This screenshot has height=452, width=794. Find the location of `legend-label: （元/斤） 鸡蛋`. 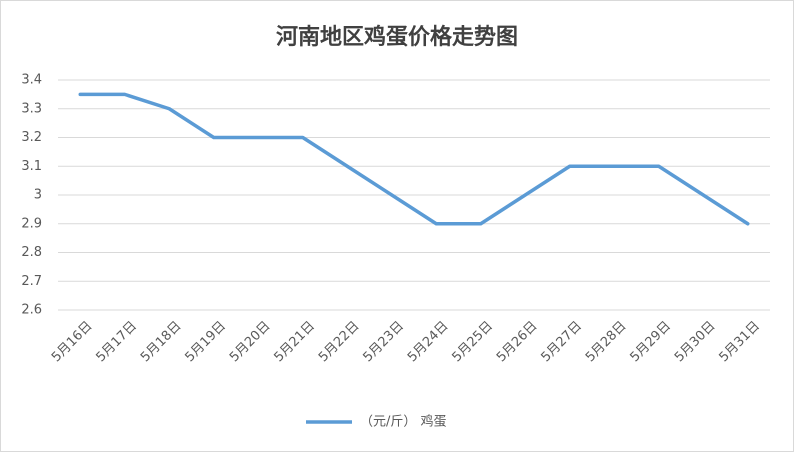

legend-label: （元/斤） 鸡蛋 is located at coordinates (403, 422).